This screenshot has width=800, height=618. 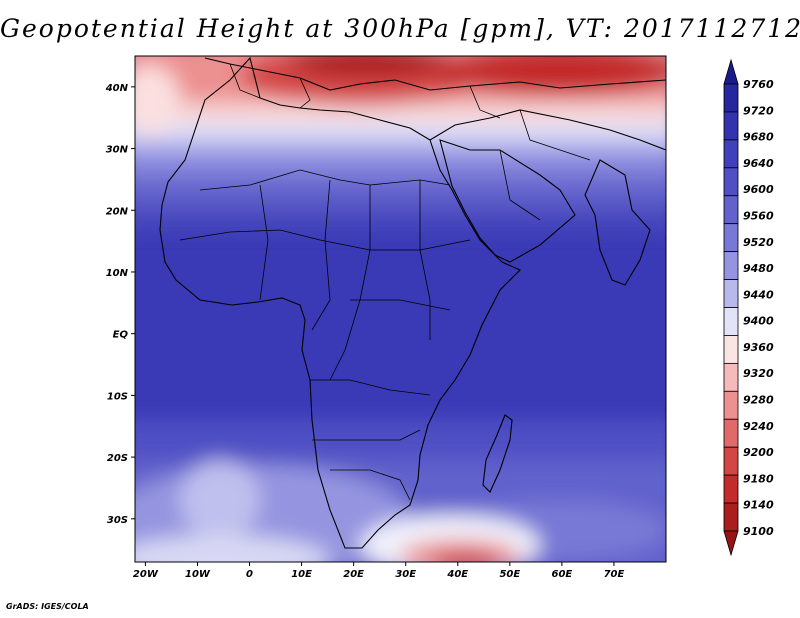 What do you see at coordinates (457, 574) in the screenshot?
I see `lon-tick-label: 40E` at bounding box center [457, 574].